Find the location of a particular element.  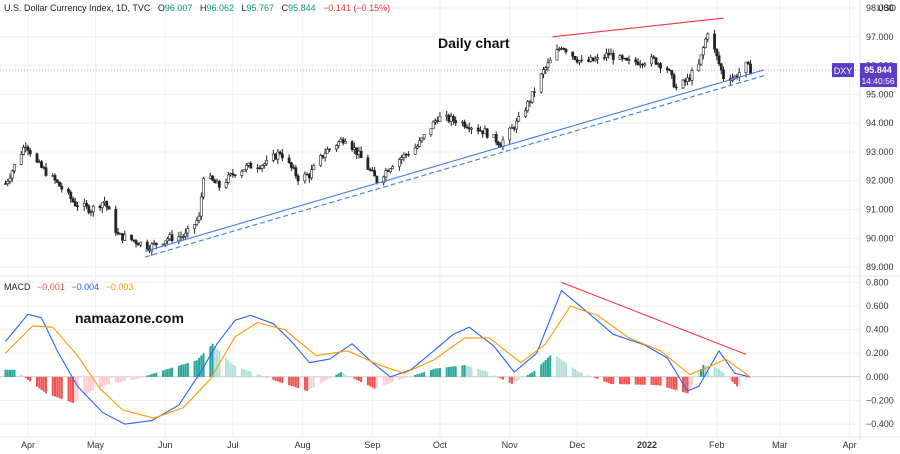

macd-label: MACD is located at coordinates (17, 287).